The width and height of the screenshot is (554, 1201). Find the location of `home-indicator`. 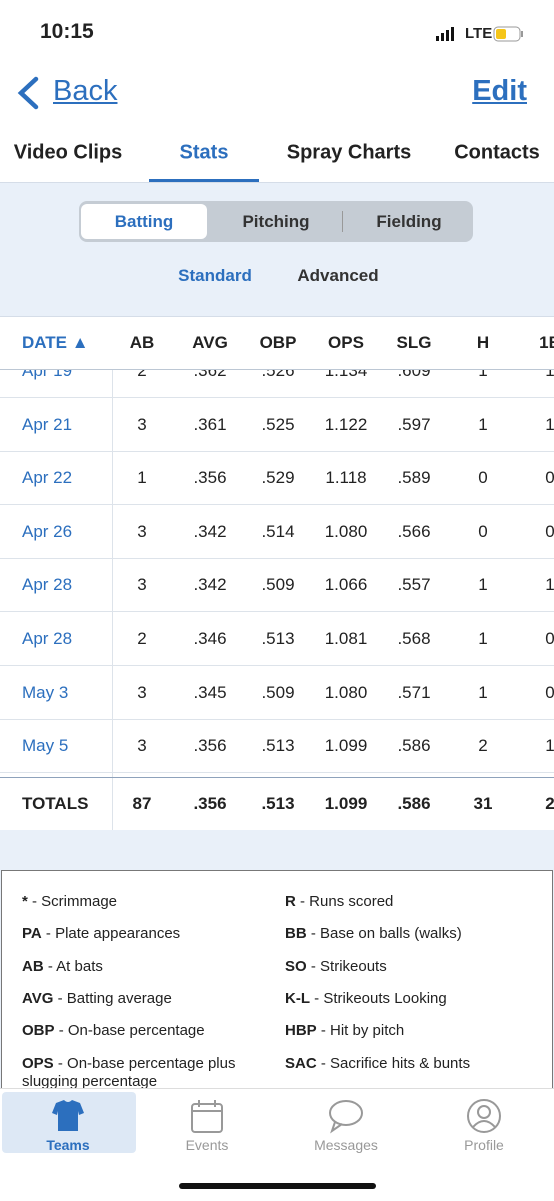

home-indicator is located at coordinates (277, 1186).